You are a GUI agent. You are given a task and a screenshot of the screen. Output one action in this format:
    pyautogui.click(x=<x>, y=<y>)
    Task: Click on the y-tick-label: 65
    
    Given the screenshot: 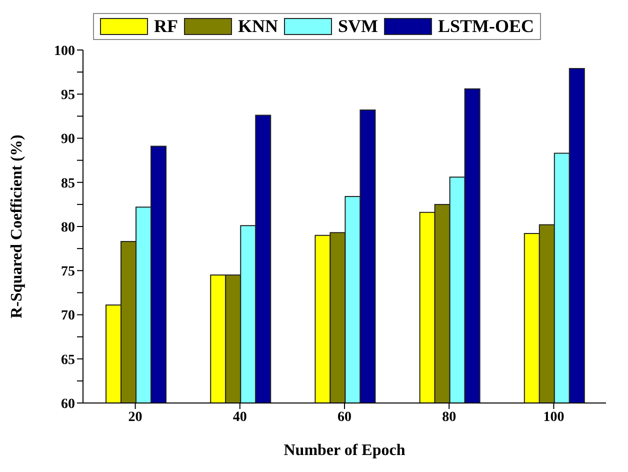 What is the action you would take?
    pyautogui.click(x=68, y=360)
    